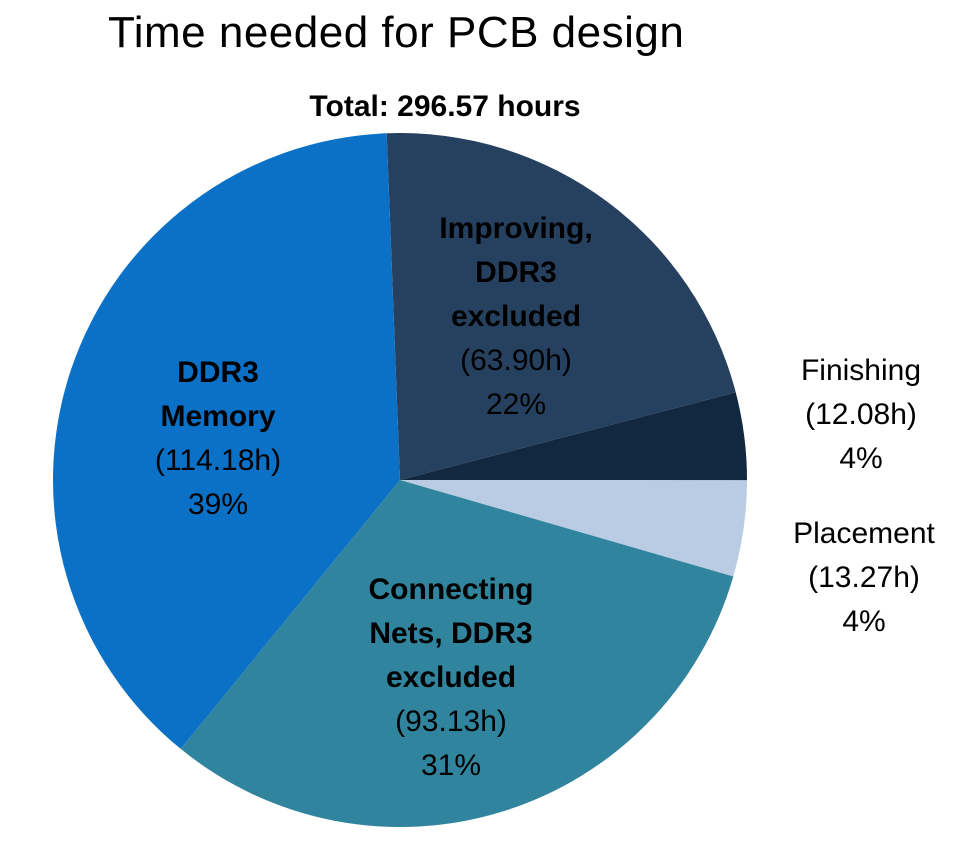 Image resolution: width=971 pixels, height=850 pixels. What do you see at coordinates (445, 106) in the screenshot?
I see `chart-total-label: Total: 296.57 hours` at bounding box center [445, 106].